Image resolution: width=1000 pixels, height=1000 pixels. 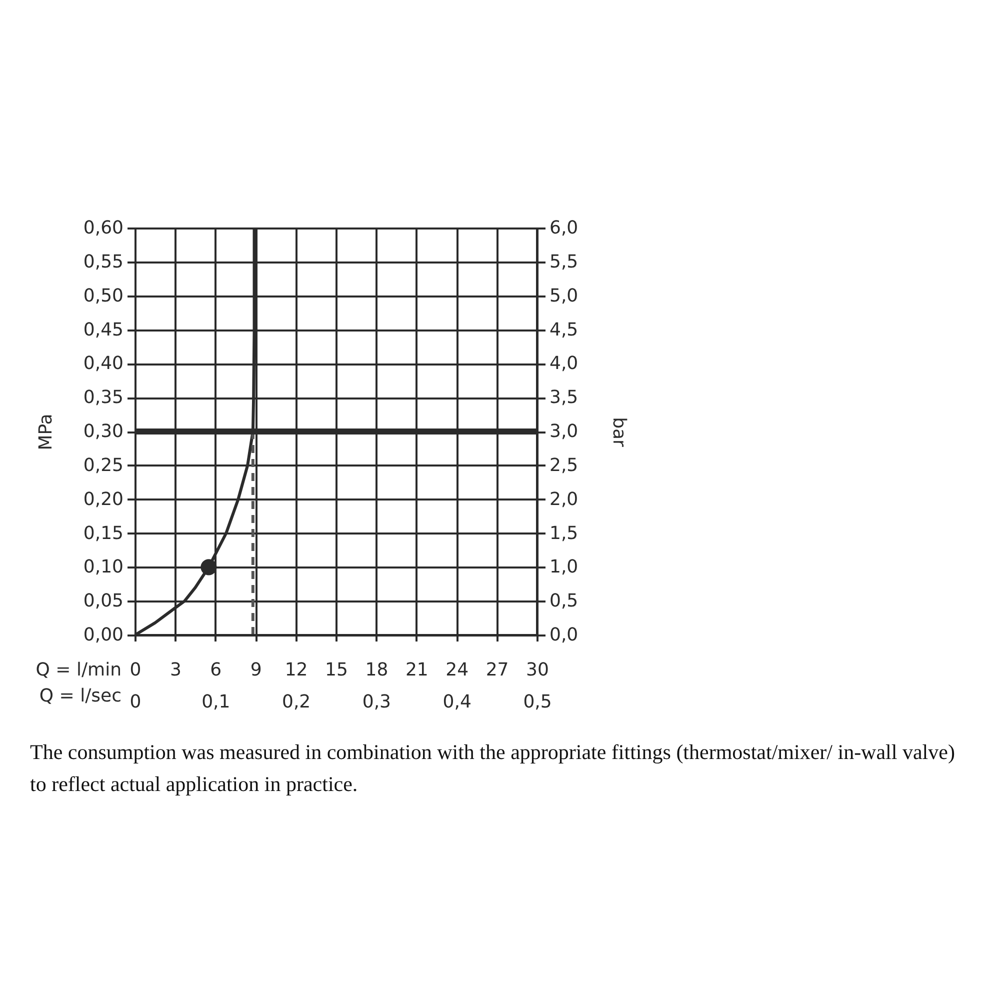 I want to click on x-tick-label: 27, so click(x=497, y=670).